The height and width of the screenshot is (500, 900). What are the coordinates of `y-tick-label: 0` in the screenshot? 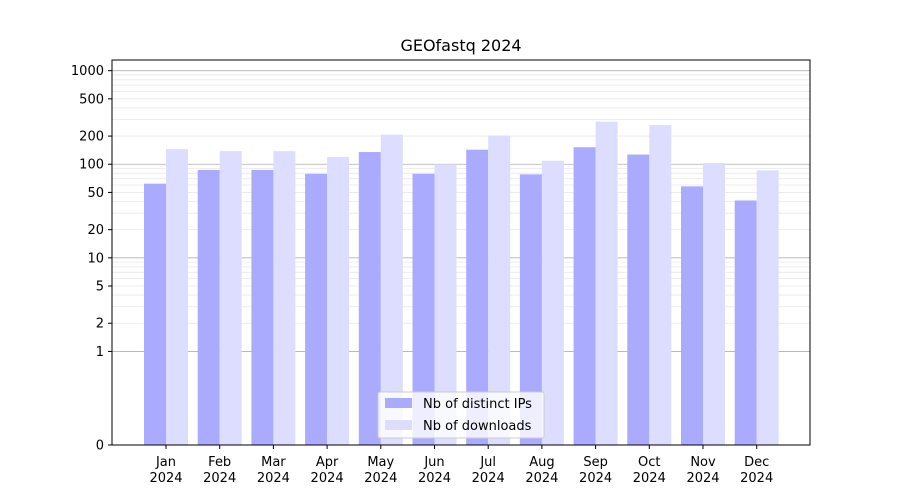 It's located at (100, 446).